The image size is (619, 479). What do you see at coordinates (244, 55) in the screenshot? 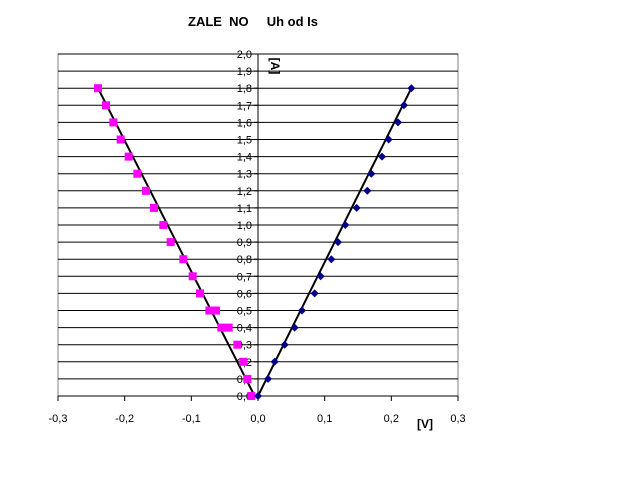
I see `y-tick-label: 2,0` at bounding box center [244, 55].